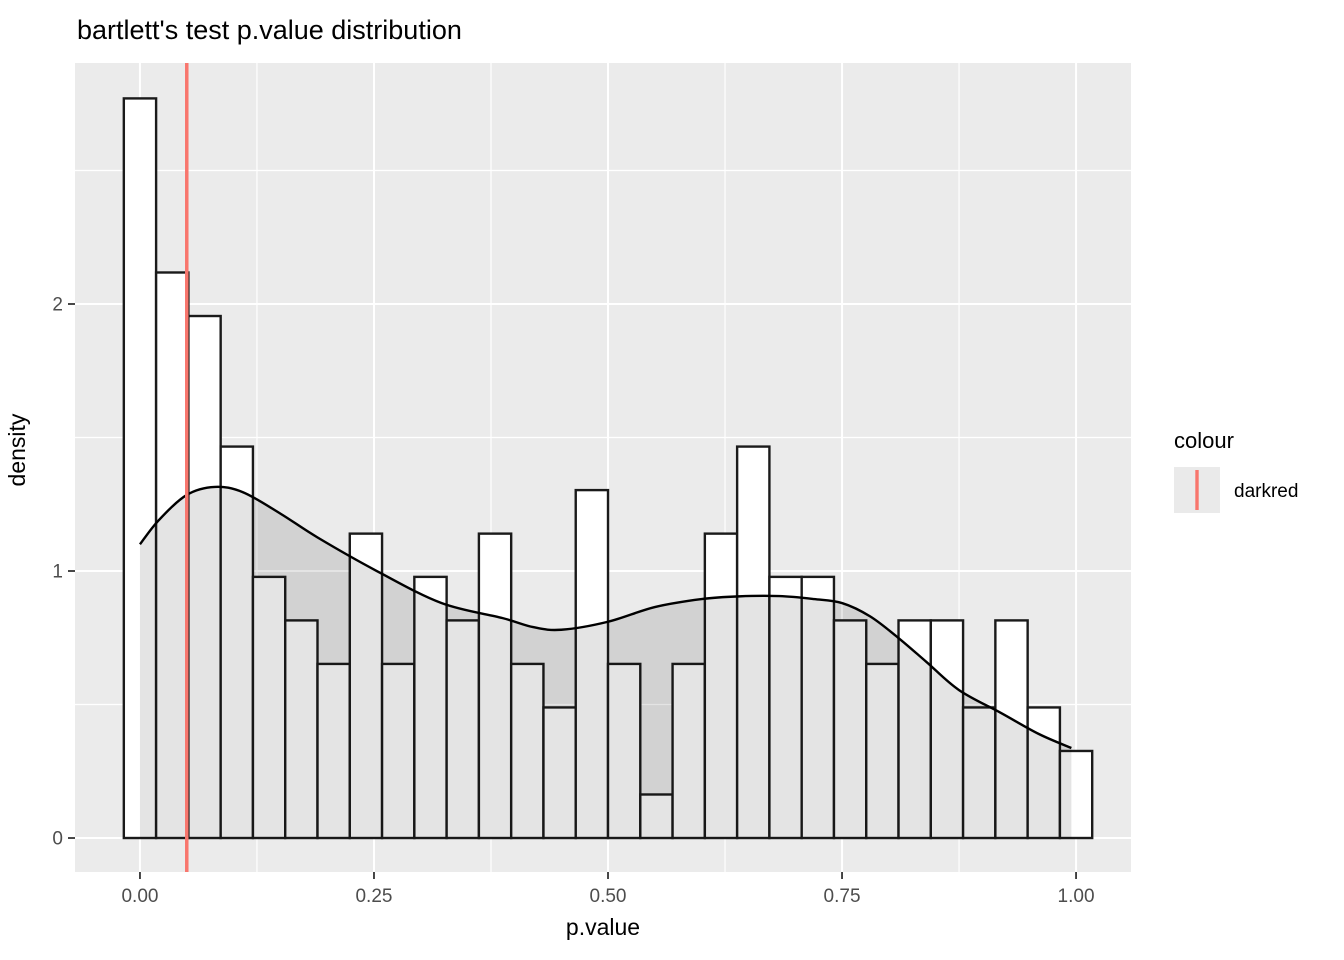 The height and width of the screenshot is (960, 1344). What do you see at coordinates (269, 30) in the screenshot?
I see `page-title: bartlett's test p.value distribution` at bounding box center [269, 30].